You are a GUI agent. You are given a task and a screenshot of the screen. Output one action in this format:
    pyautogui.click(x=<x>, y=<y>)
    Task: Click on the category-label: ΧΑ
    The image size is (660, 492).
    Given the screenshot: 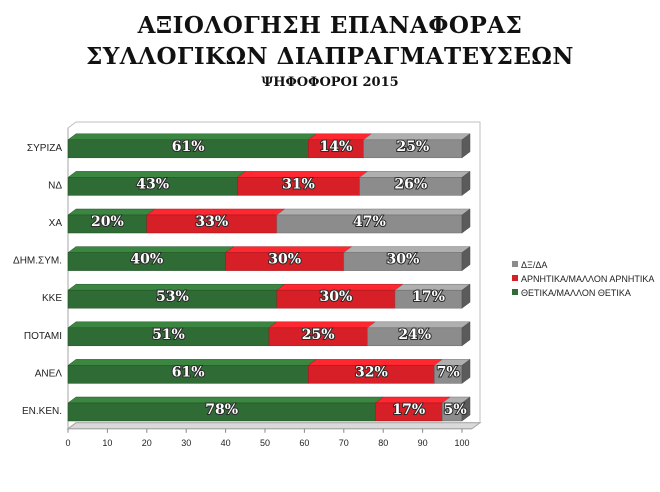 What is the action you would take?
    pyautogui.click(x=56, y=223)
    